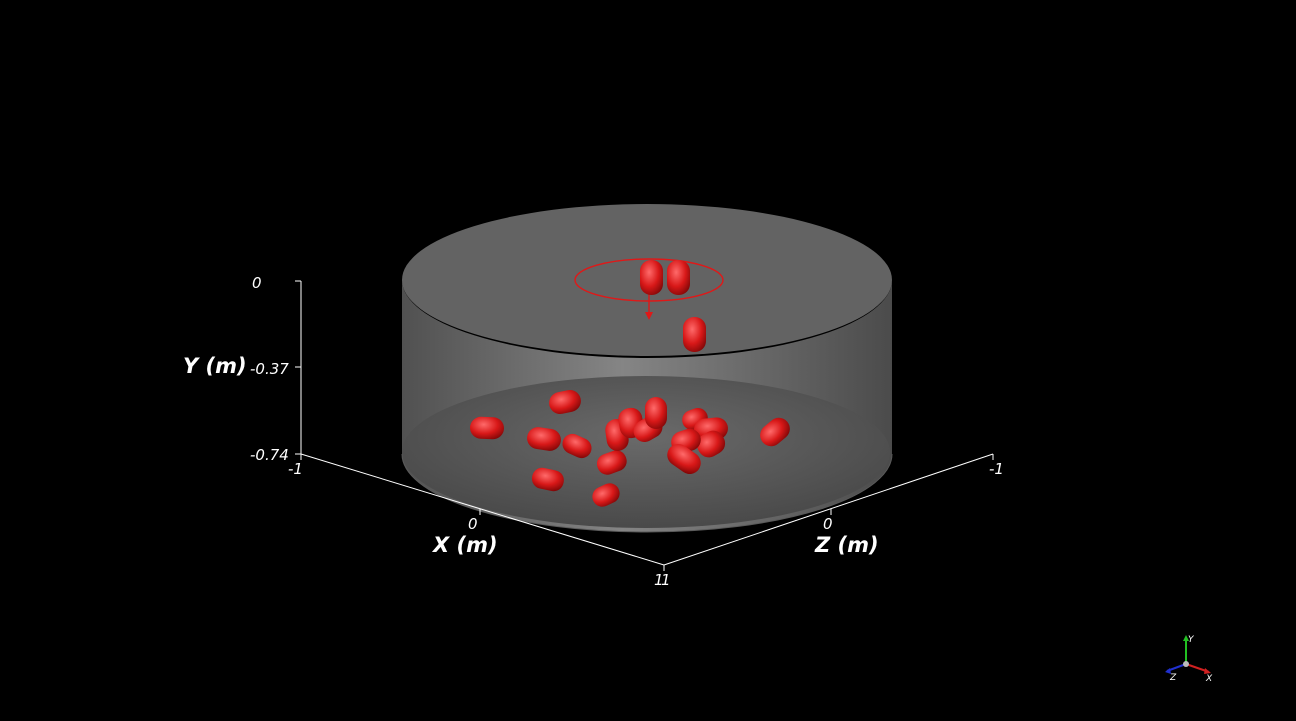  What do you see at coordinates (215, 366) in the screenshot?
I see `y-axis-title: Y (m)` at bounding box center [215, 366].